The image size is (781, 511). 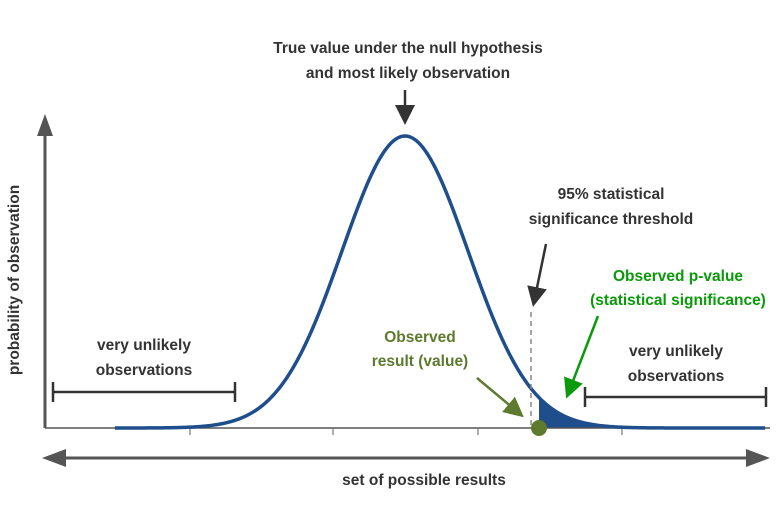 What do you see at coordinates (408, 73) in the screenshot?
I see `peak-label-line2: and most likely observation` at bounding box center [408, 73].